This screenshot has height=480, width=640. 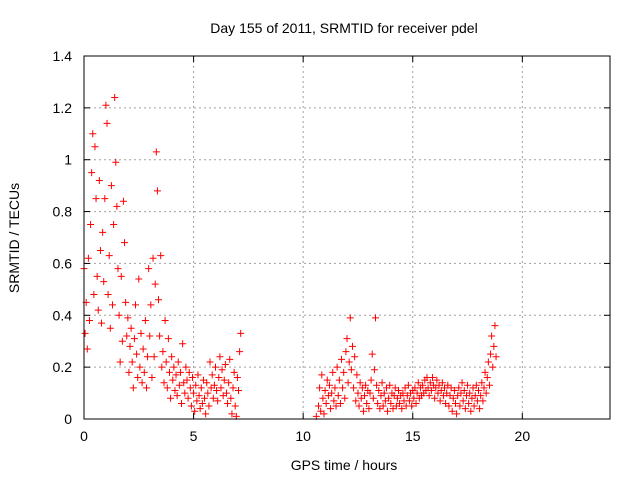 I want to click on y-tick-label: 0.6, so click(x=63, y=263).